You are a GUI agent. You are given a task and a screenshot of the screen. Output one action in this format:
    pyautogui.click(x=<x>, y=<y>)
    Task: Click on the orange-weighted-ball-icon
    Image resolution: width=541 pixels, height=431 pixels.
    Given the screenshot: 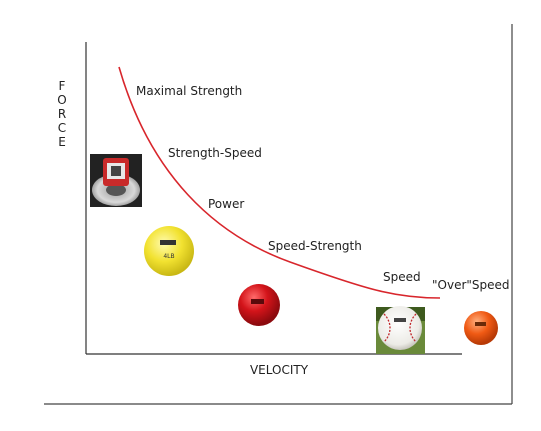 What is the action you would take?
    pyautogui.click(x=481, y=328)
    